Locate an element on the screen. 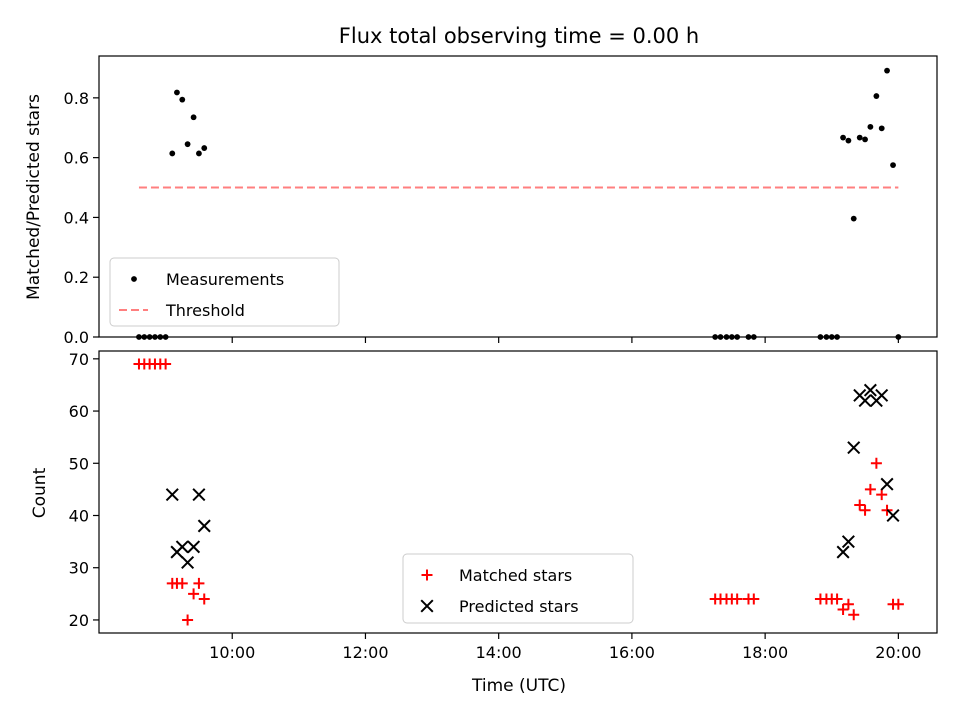  top-legend-label: Measurements is located at coordinates (225, 279).